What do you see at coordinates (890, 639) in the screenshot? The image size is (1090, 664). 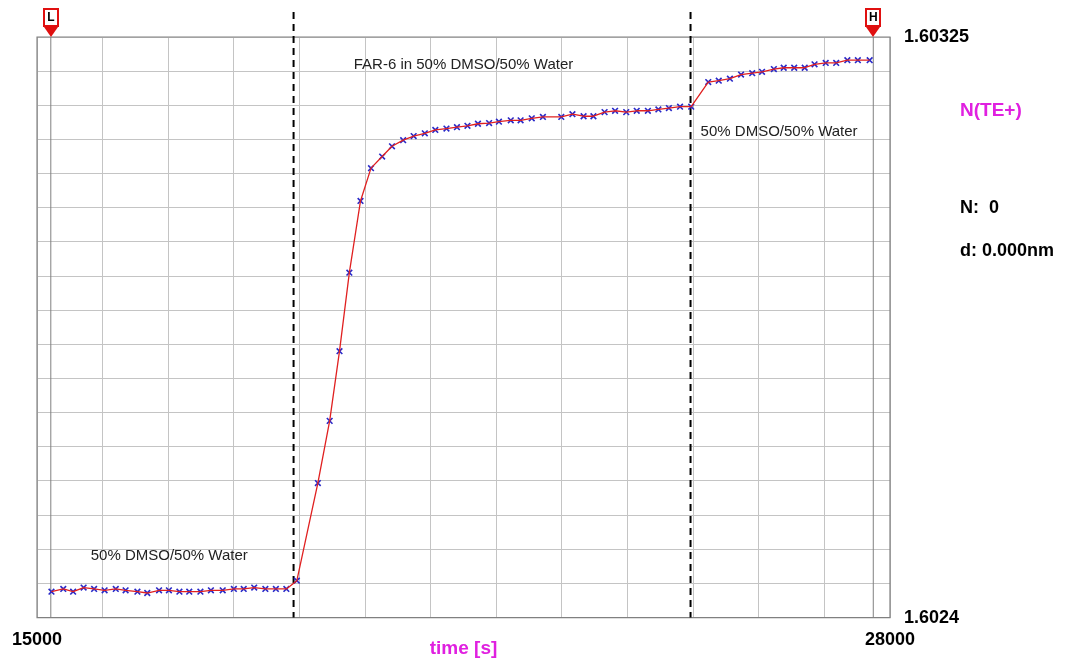 I see `x-tick-label: 28000` at bounding box center [890, 639].